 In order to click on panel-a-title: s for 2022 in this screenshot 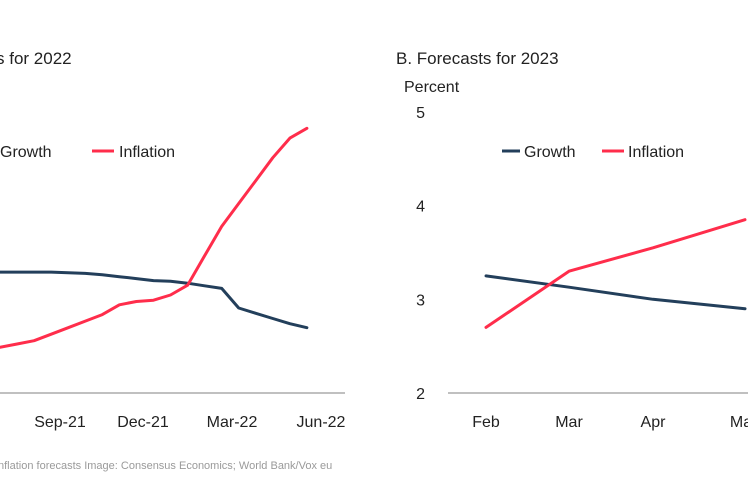, I will do `click(36, 58)`.